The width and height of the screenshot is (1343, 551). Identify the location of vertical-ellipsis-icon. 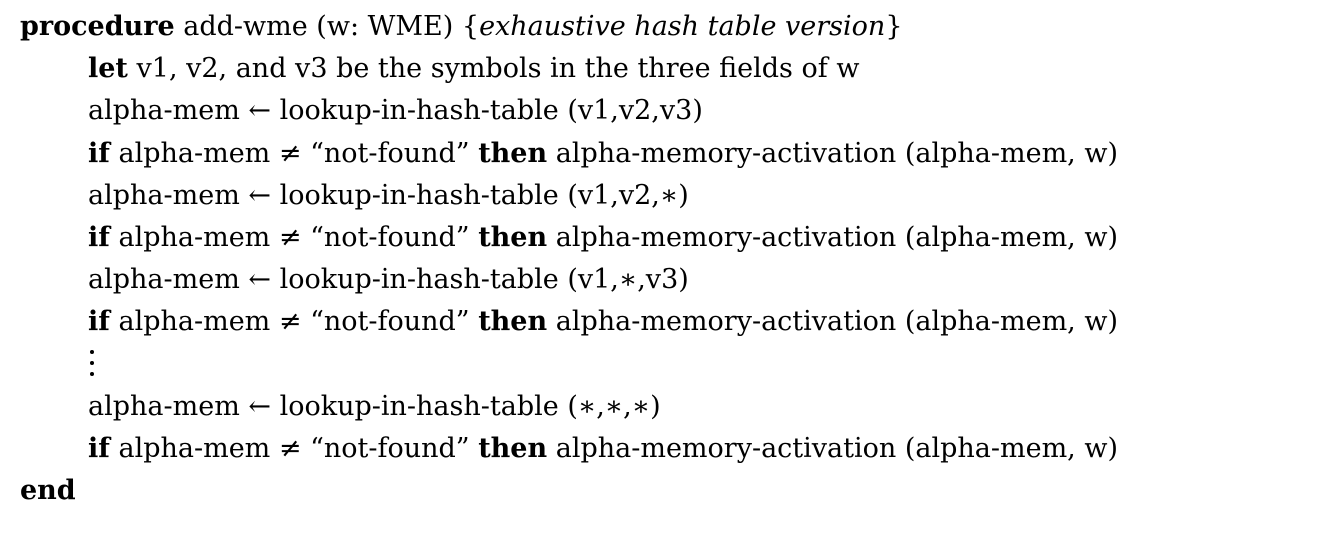
(93, 365).